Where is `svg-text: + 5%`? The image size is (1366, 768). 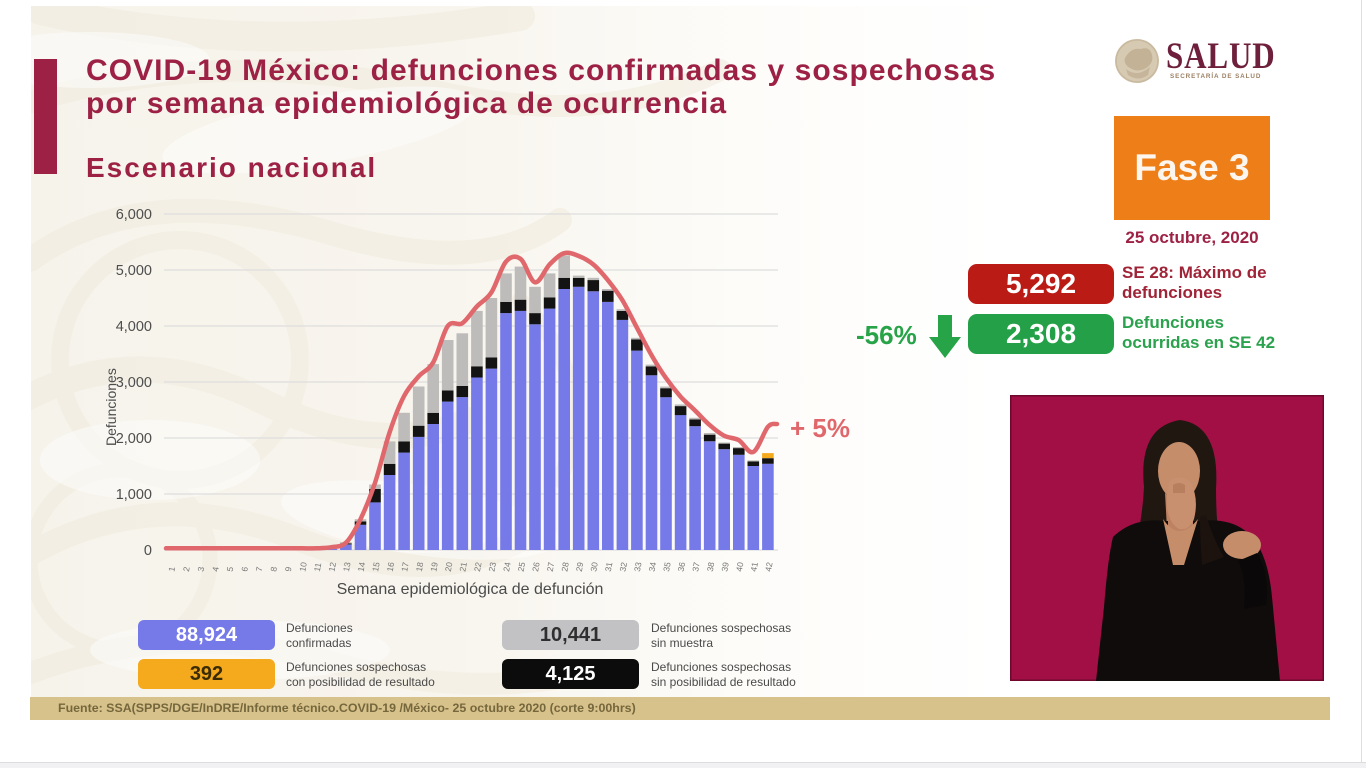 svg-text: + 5% is located at coordinates (820, 428).